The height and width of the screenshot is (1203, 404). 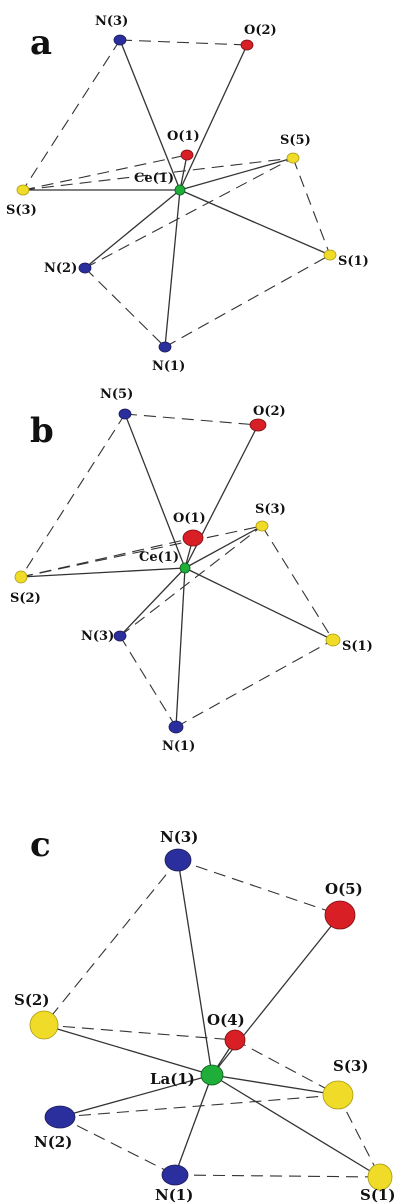 What do you see at coordinates (344, 889) in the screenshot?
I see `label-o5: O(5)` at bounding box center [344, 889].